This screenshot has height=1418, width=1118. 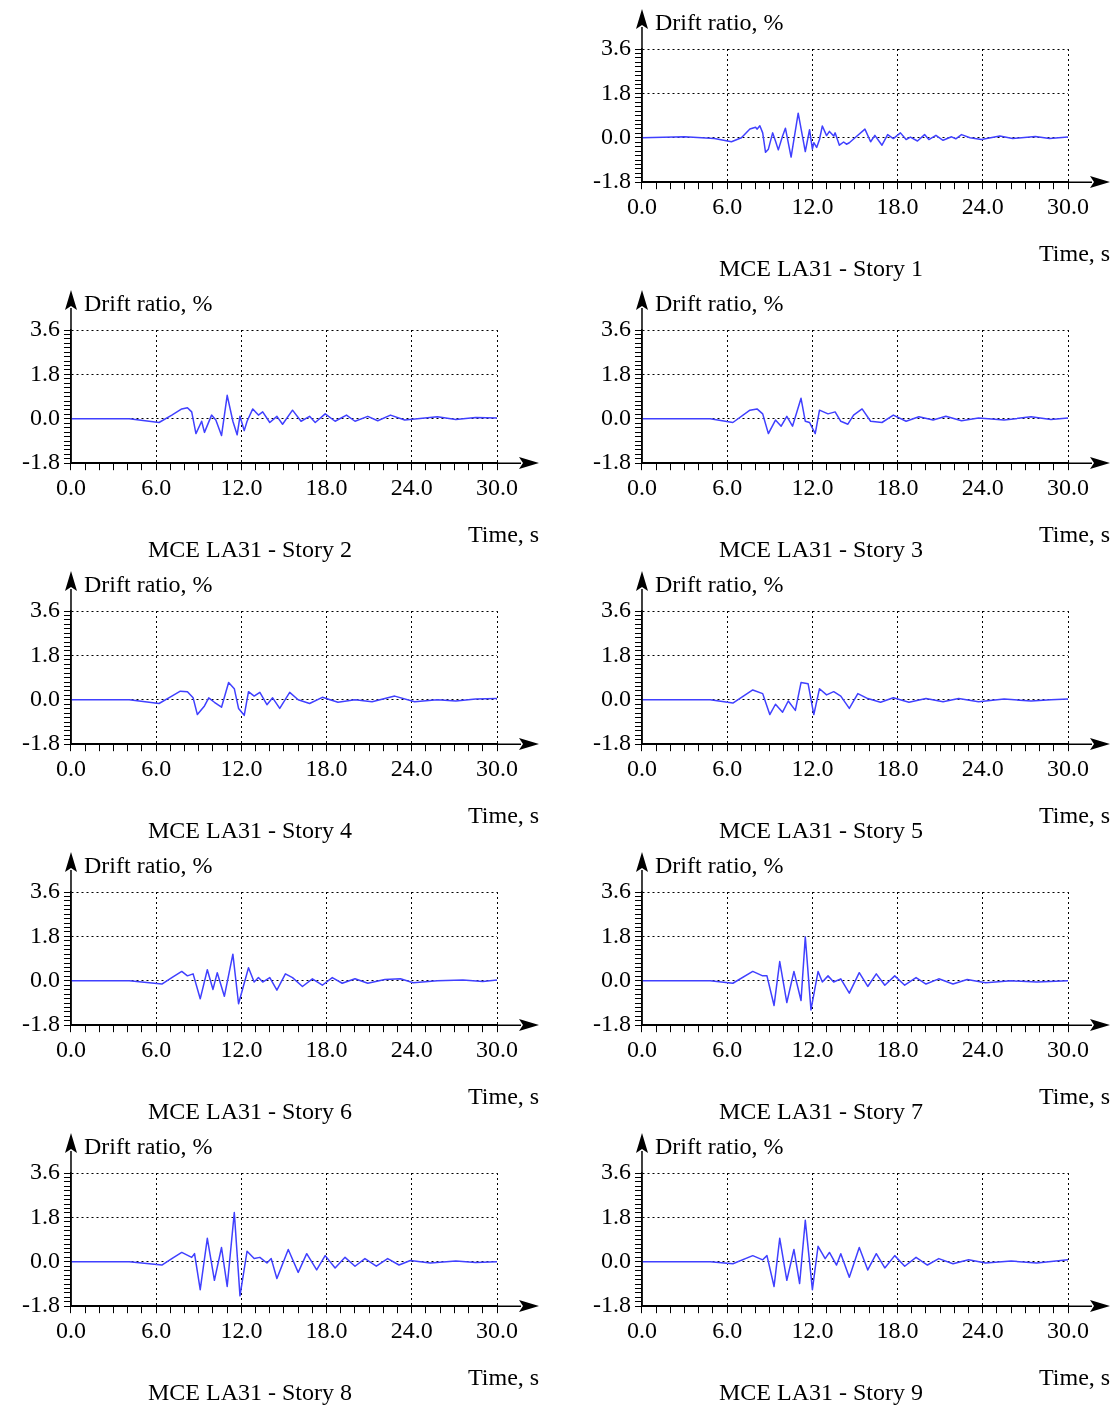 What do you see at coordinates (249, 830) in the screenshot?
I see `text: MCE LA31 - Story 4` at bounding box center [249, 830].